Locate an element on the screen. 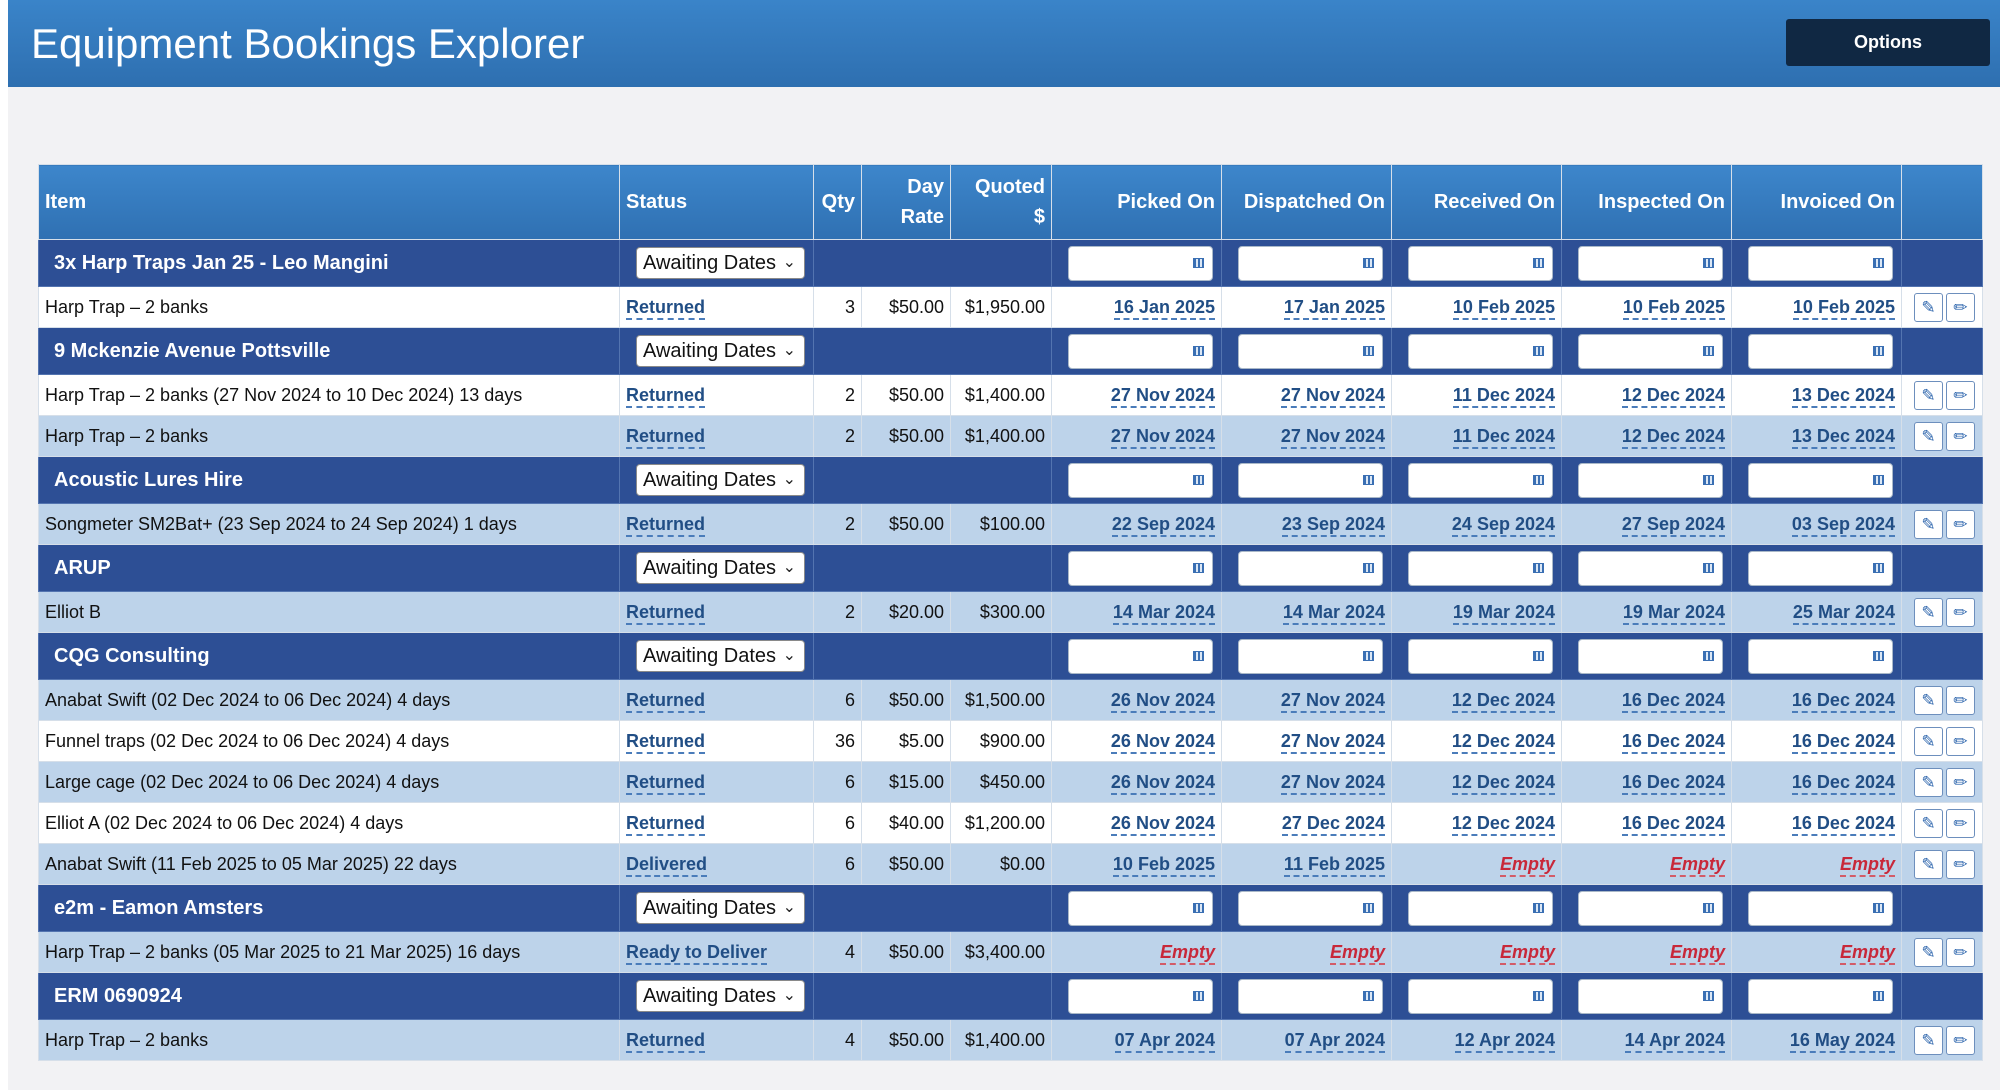 The width and height of the screenshot is (2000, 1090). dispatched-date-link: Empty is located at coordinates (1357, 953).